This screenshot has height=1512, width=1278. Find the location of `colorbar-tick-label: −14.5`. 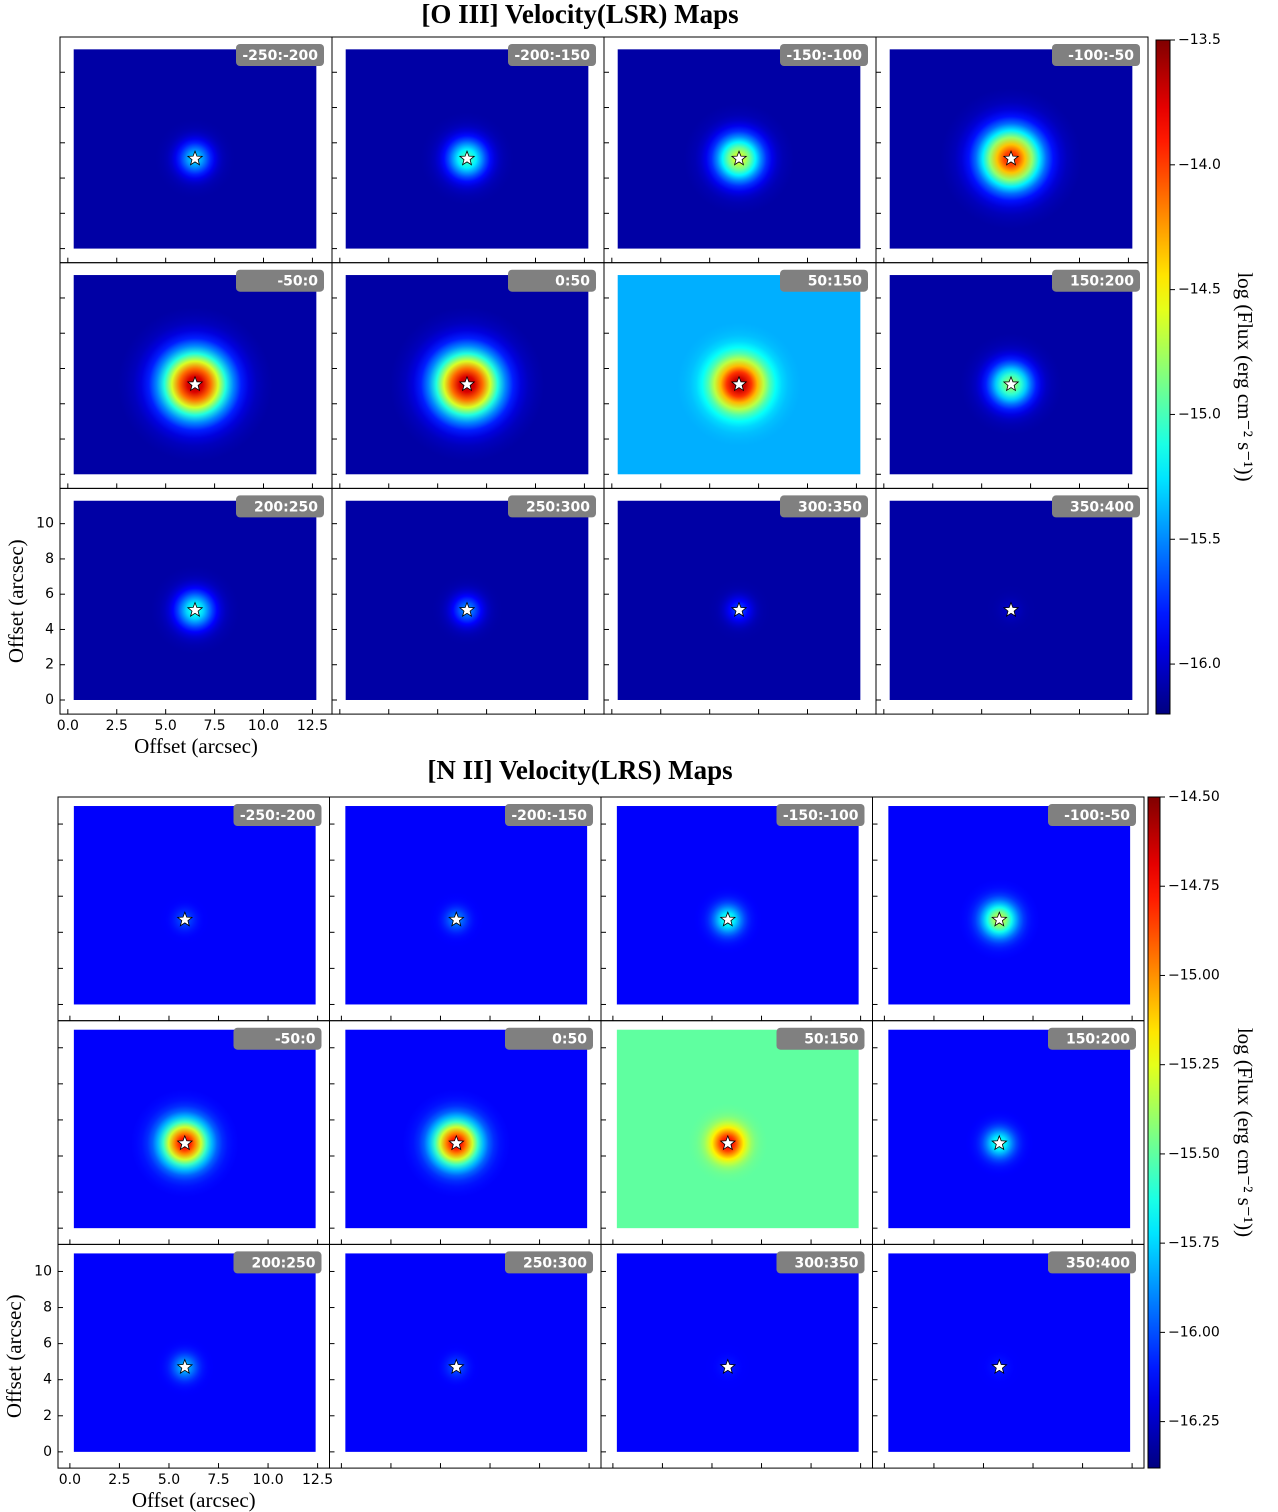

colorbar-tick-label: −14.5 is located at coordinates (1199, 290).